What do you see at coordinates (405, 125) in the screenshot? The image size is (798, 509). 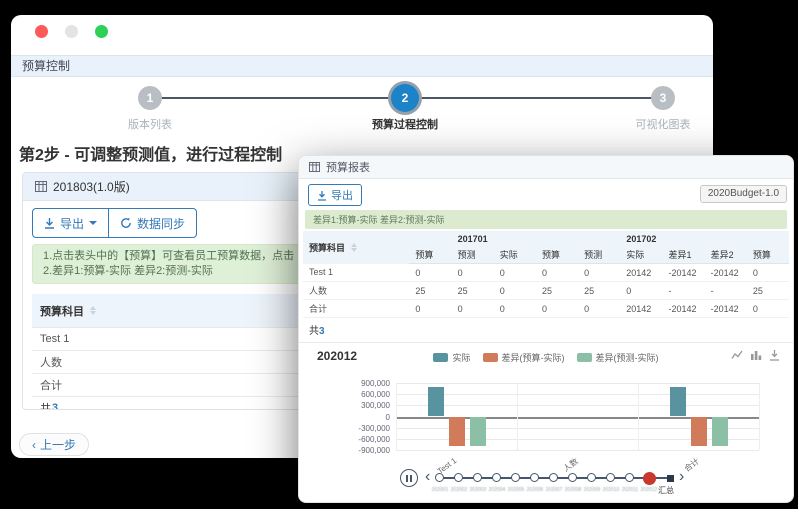 I see `step-2-label: 预算过程控制` at bounding box center [405, 125].